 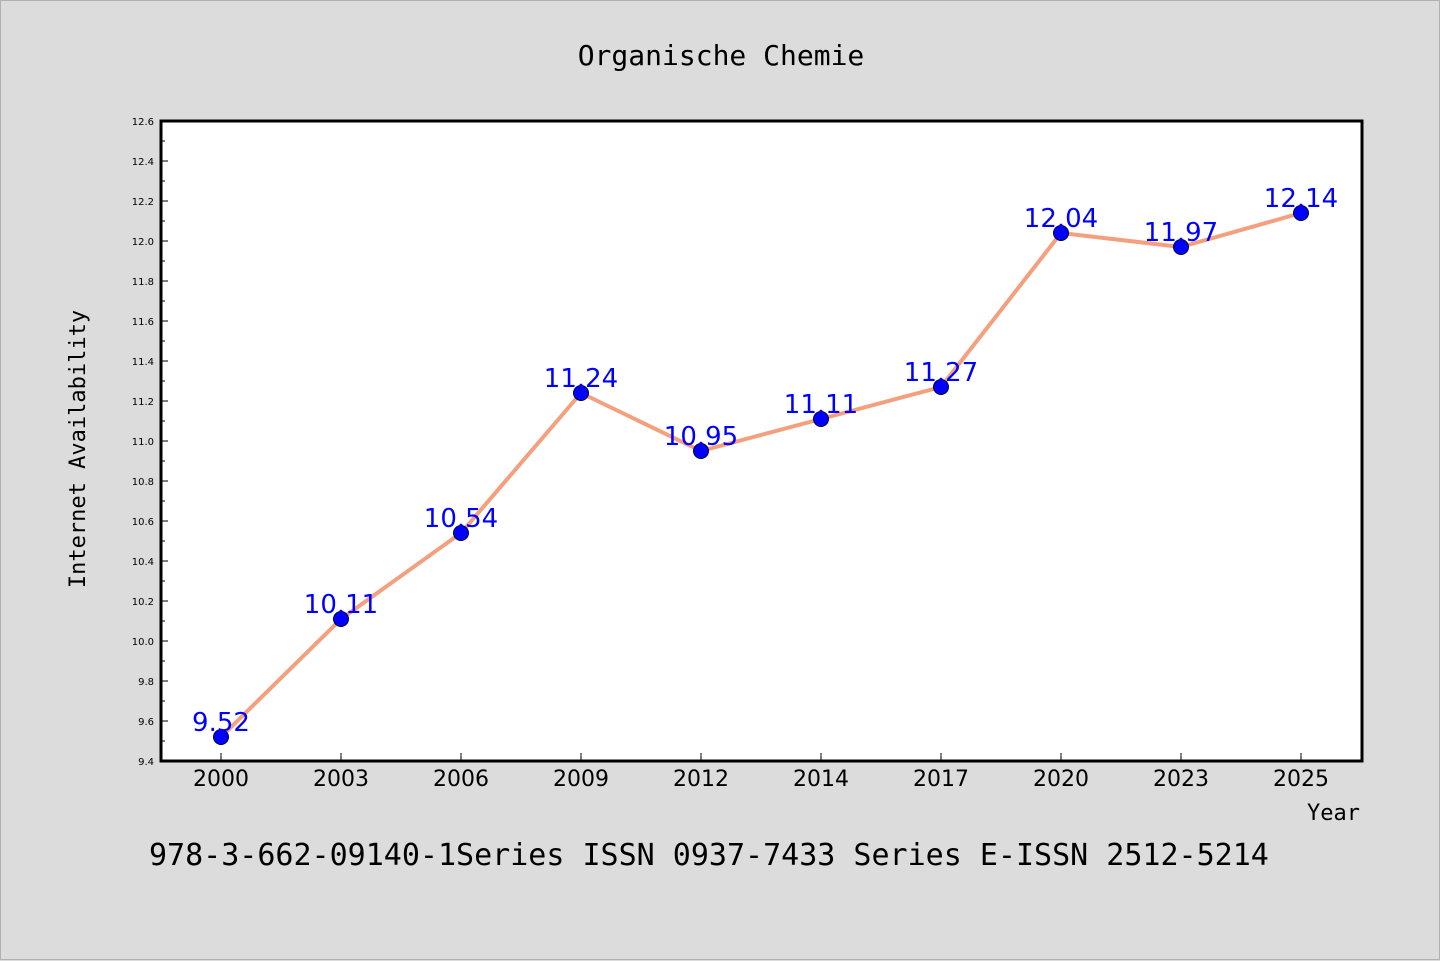 What do you see at coordinates (143, 162) in the screenshot?
I see `y-tick-label: 12.4` at bounding box center [143, 162].